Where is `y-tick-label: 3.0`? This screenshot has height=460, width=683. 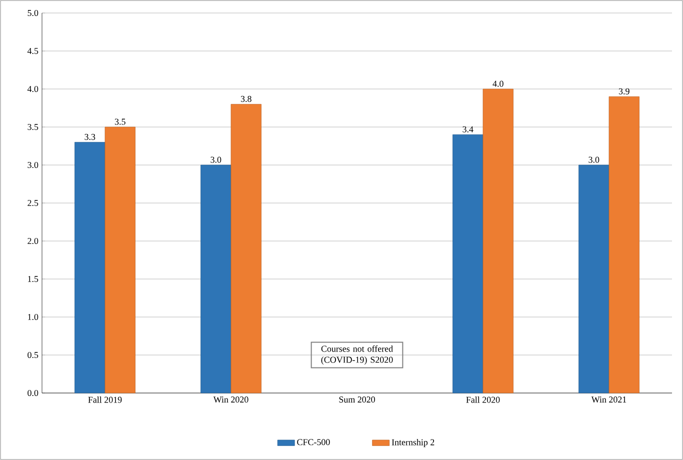 y-tick-label: 3.0 is located at coordinates (33, 165).